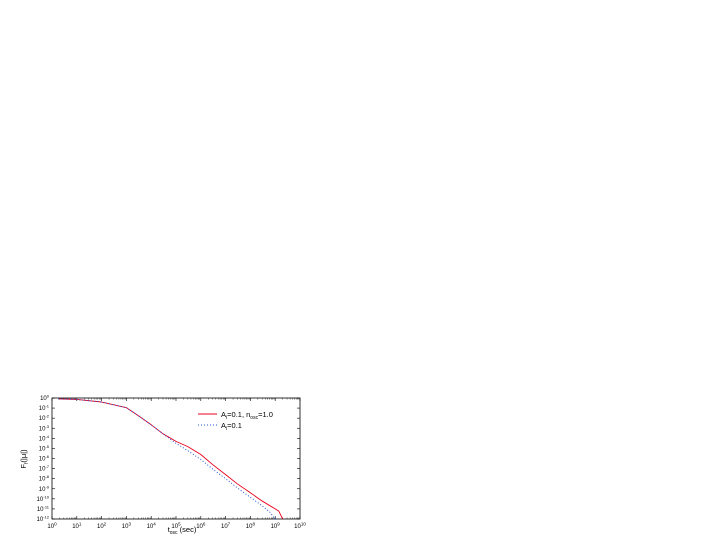  I want to click on y-tick-label: 10⁻¹, so click(44, 408).